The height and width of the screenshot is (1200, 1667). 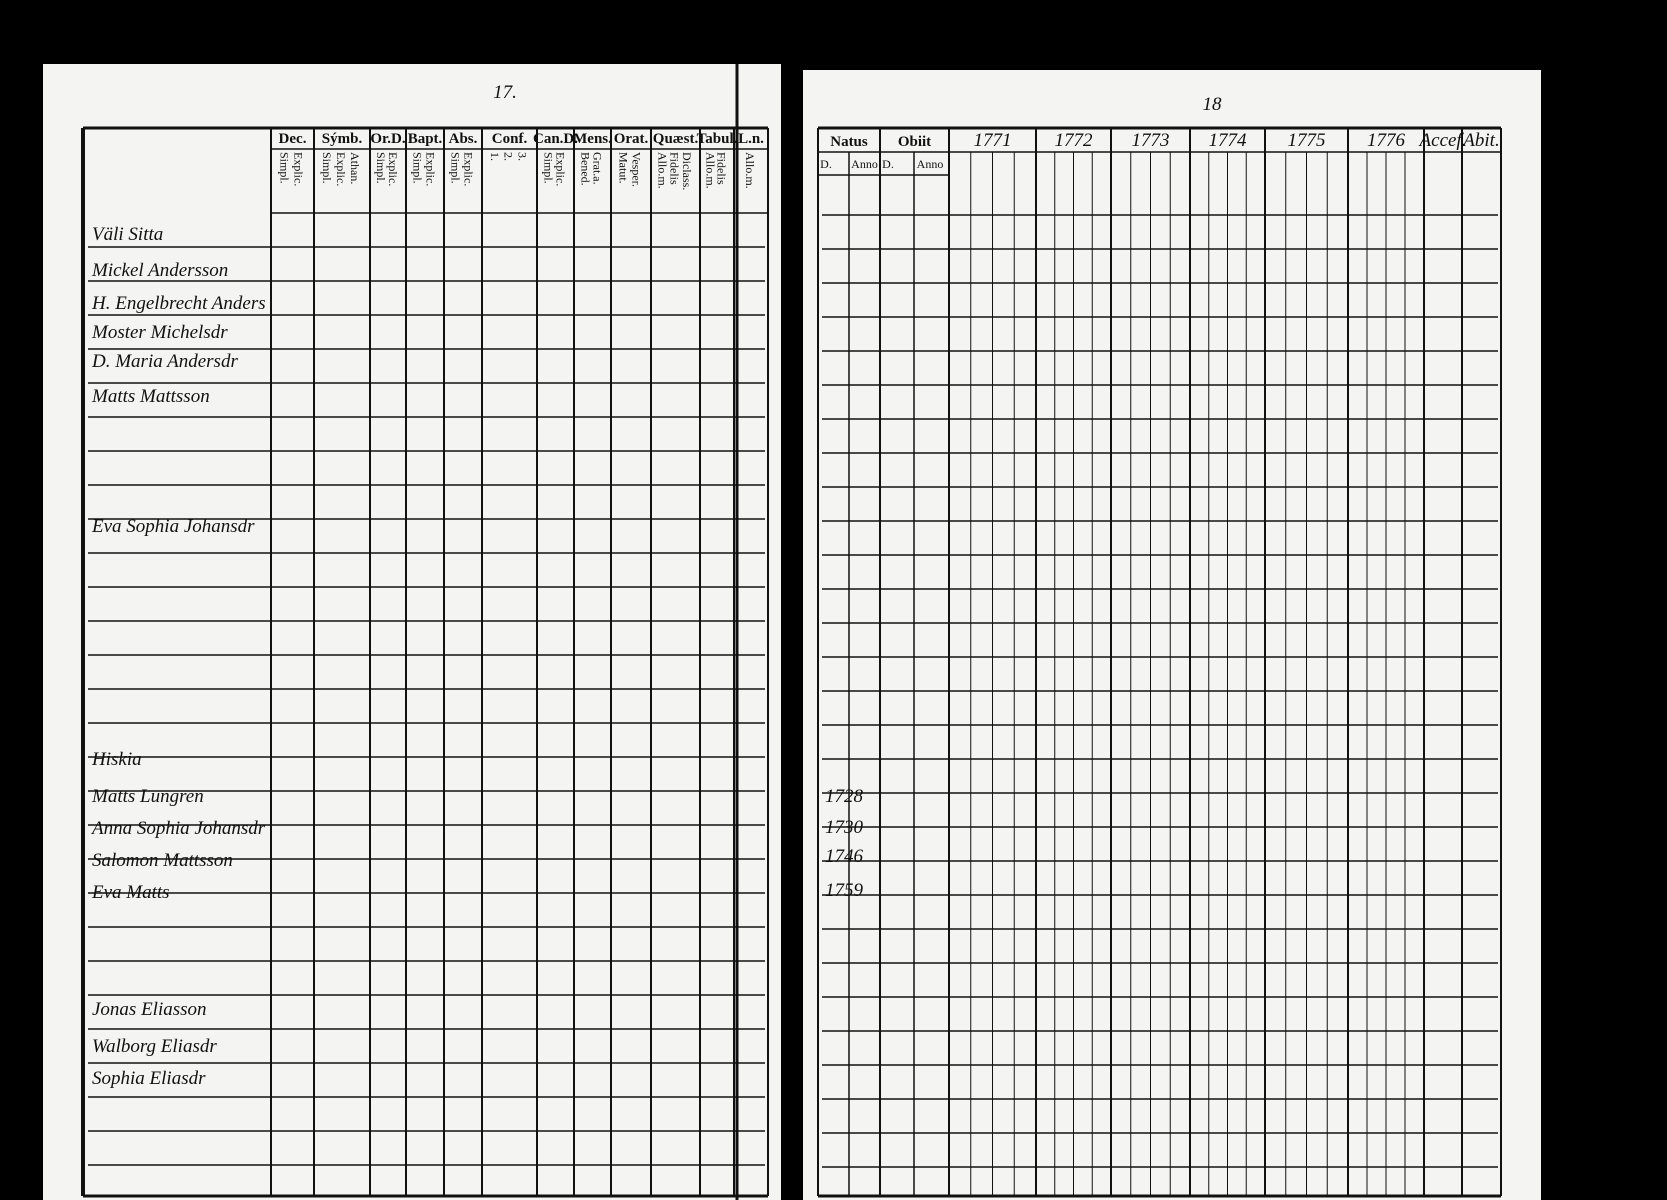 I want to click on person-name: Eva Matts, so click(x=130, y=892).